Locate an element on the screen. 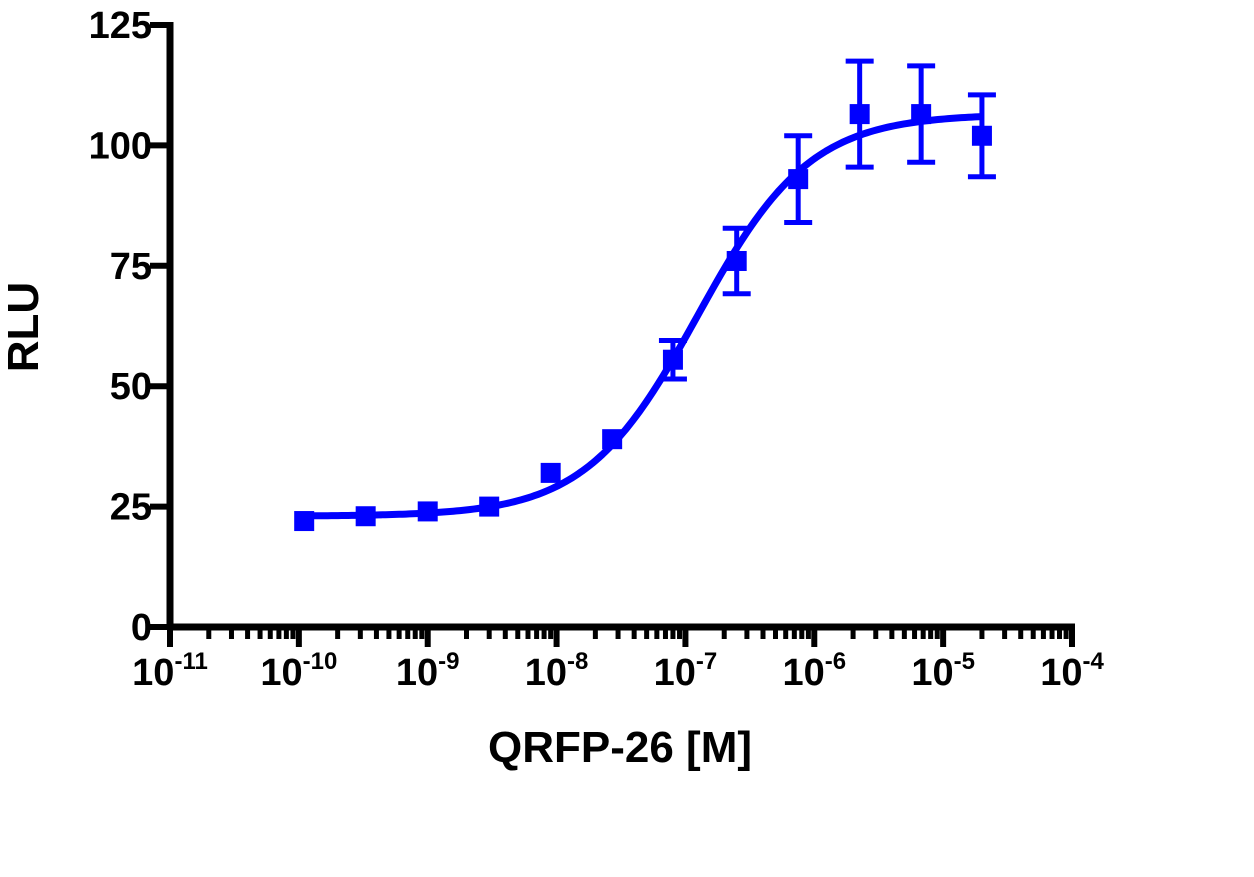 Image resolution: width=1254 pixels, height=877 pixels. x-tick-label: 10⁻⁷ is located at coordinates (686, 671).